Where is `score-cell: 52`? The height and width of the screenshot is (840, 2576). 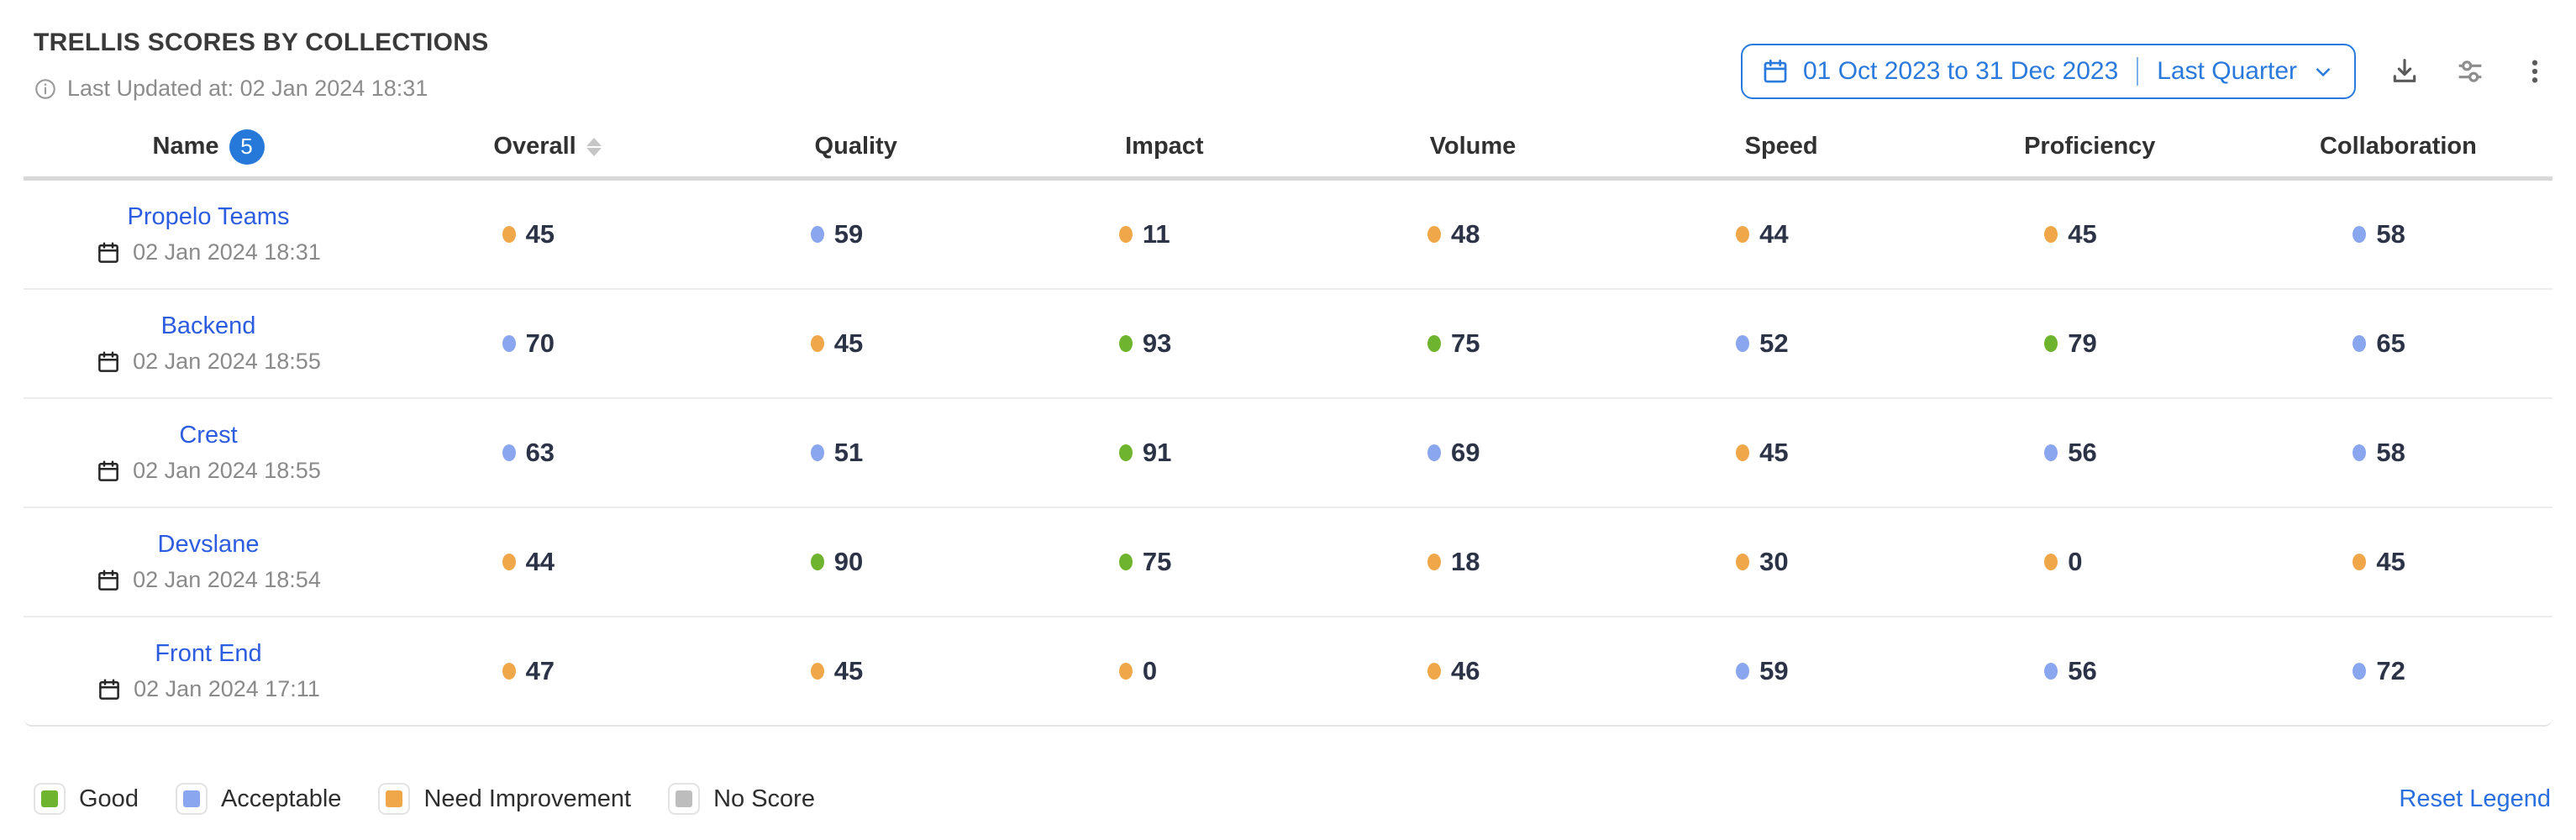 score-cell: 52 is located at coordinates (1782, 343).